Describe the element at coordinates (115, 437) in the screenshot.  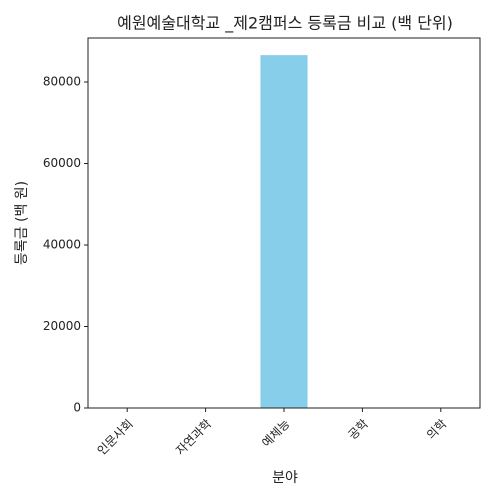
I see `x-tick-label: 인문사회` at that location.